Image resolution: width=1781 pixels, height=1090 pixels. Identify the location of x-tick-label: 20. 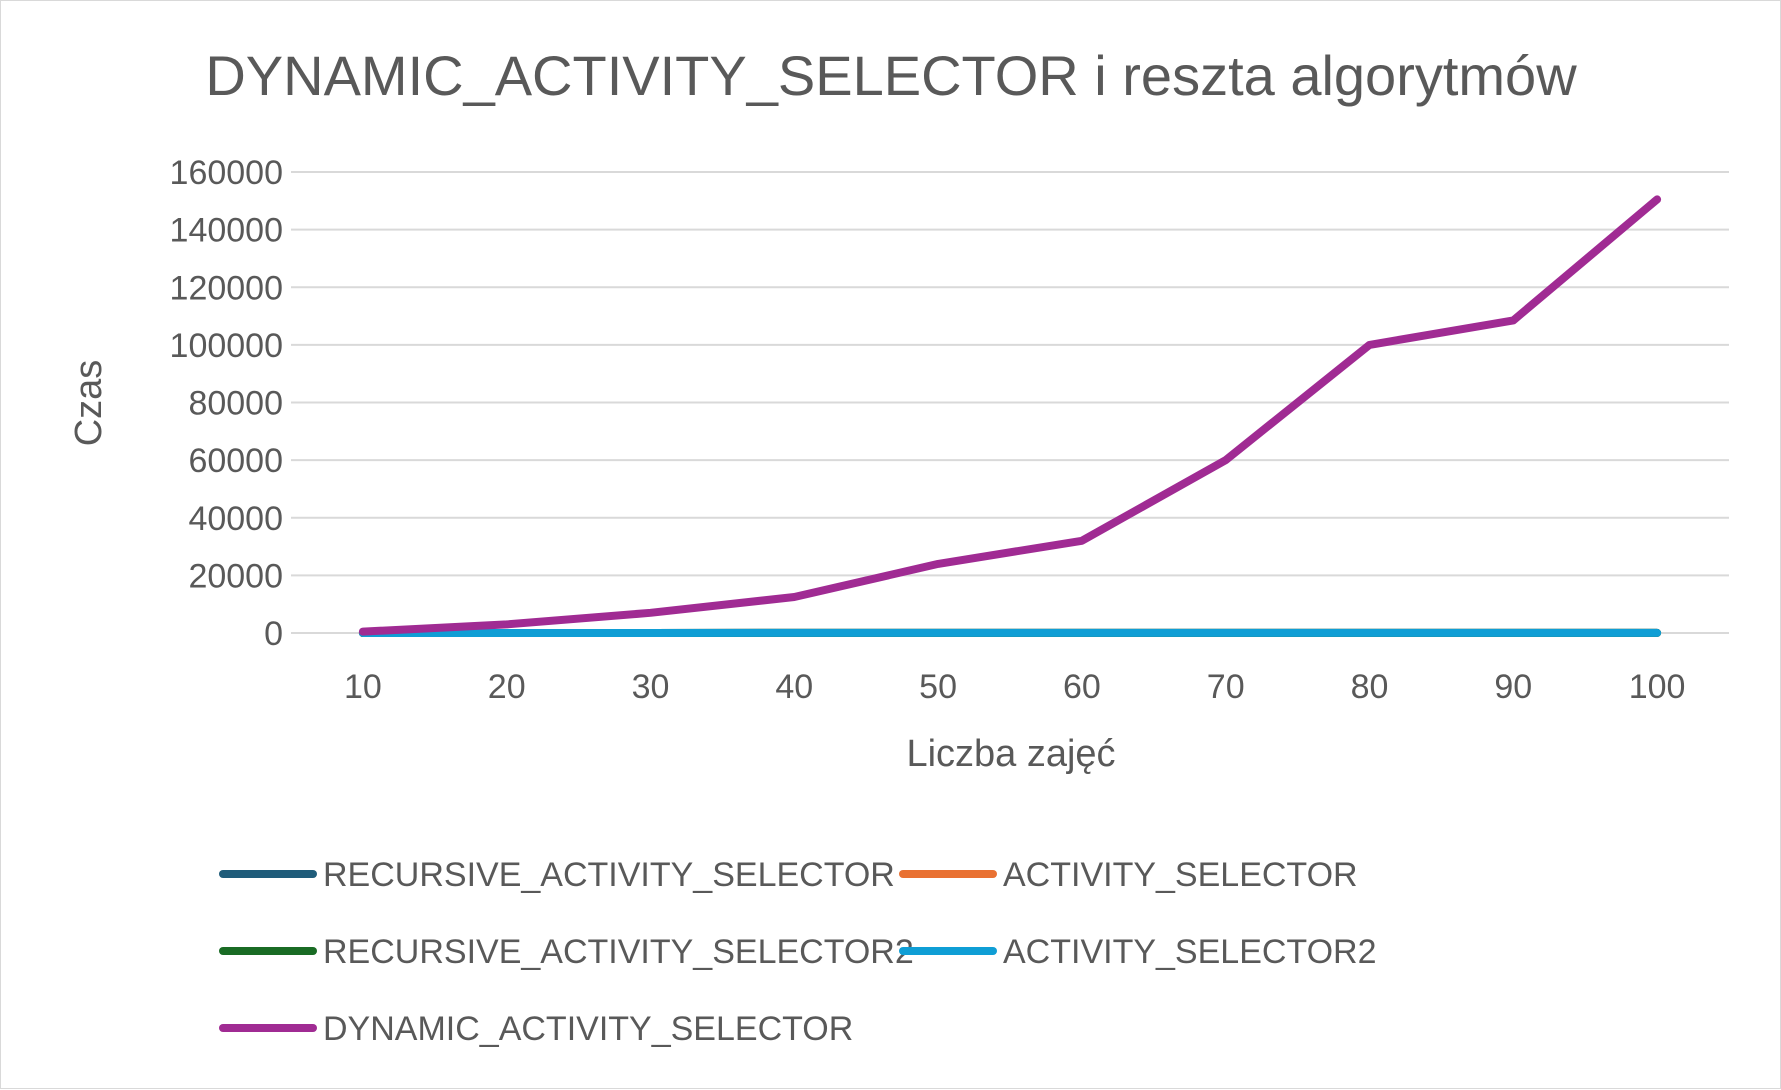
(507, 687).